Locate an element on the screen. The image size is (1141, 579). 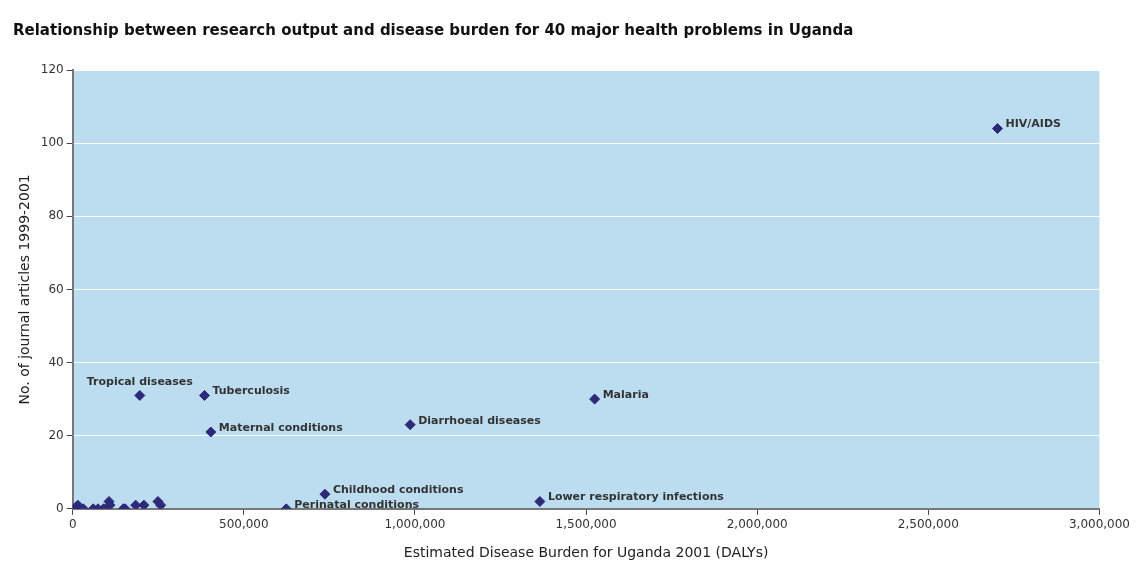
x-tick-label: 1,500,000 is located at coordinates (586, 524).